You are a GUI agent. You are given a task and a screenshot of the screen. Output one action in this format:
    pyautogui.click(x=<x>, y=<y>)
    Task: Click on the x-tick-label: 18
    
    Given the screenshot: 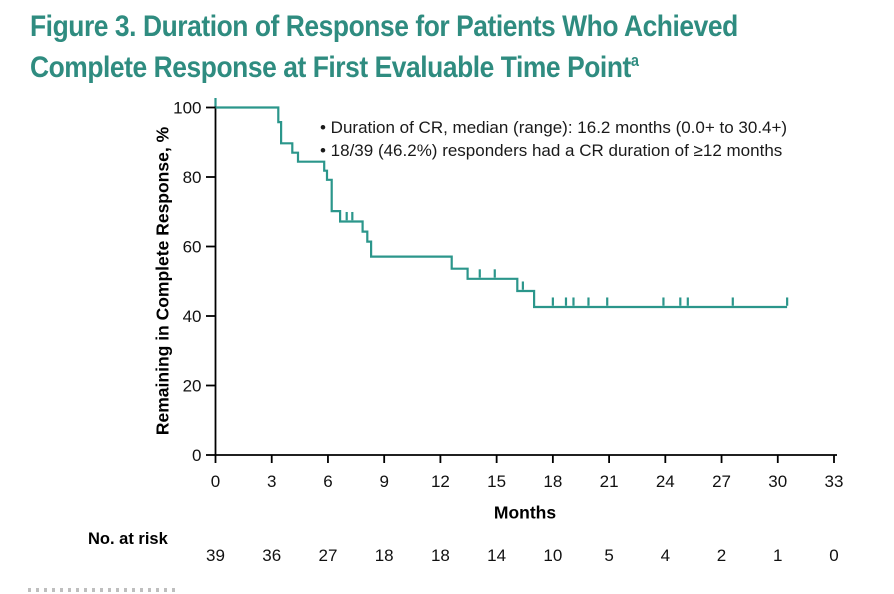 What is the action you would take?
    pyautogui.click(x=552, y=481)
    